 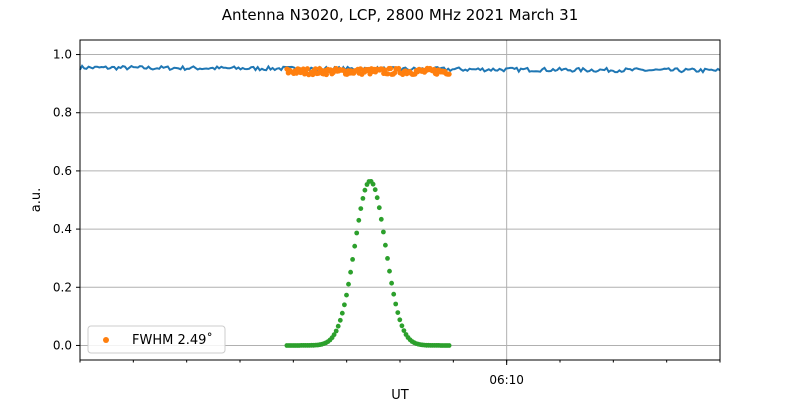 I want to click on legend-label: FWHM 2.49˚, so click(x=172, y=340).